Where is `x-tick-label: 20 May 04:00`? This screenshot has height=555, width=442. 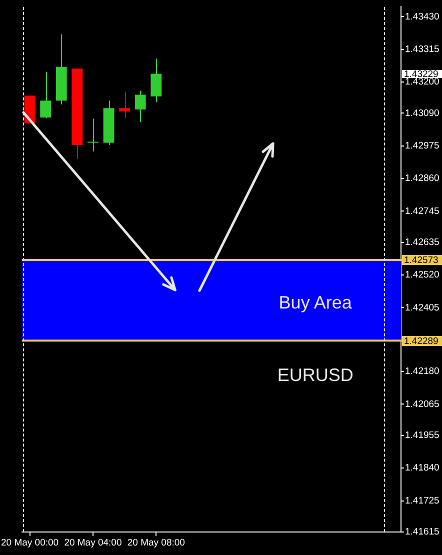
x-tick-label: 20 May 04:00 is located at coordinates (93, 542).